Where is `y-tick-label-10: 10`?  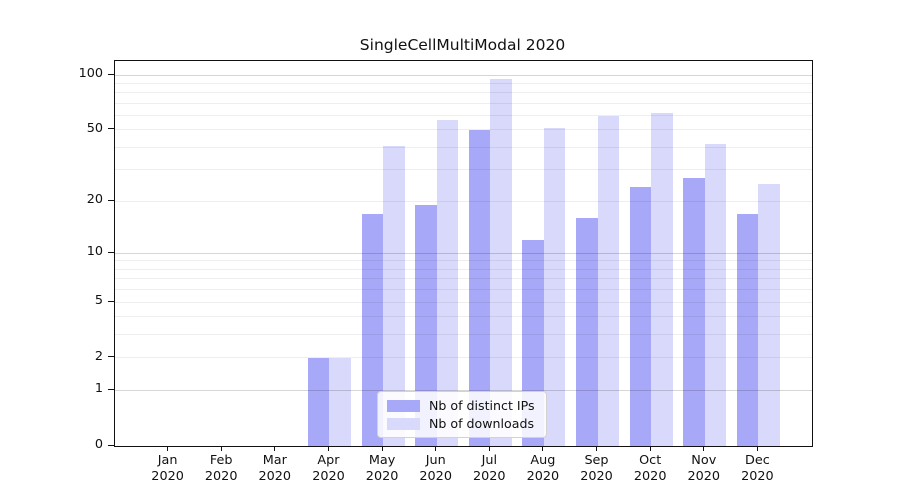
y-tick-label-10: 10 is located at coordinates (94, 252).